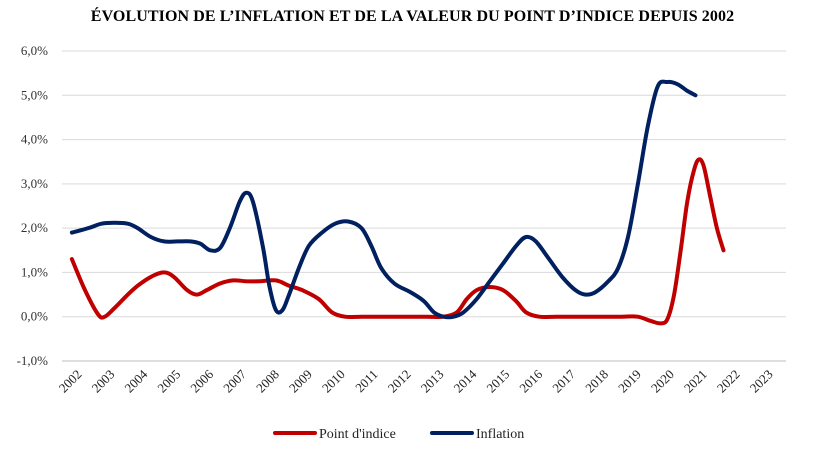 The width and height of the screenshot is (825, 451). I want to click on x-tick-label: 2015, so click(497, 381).